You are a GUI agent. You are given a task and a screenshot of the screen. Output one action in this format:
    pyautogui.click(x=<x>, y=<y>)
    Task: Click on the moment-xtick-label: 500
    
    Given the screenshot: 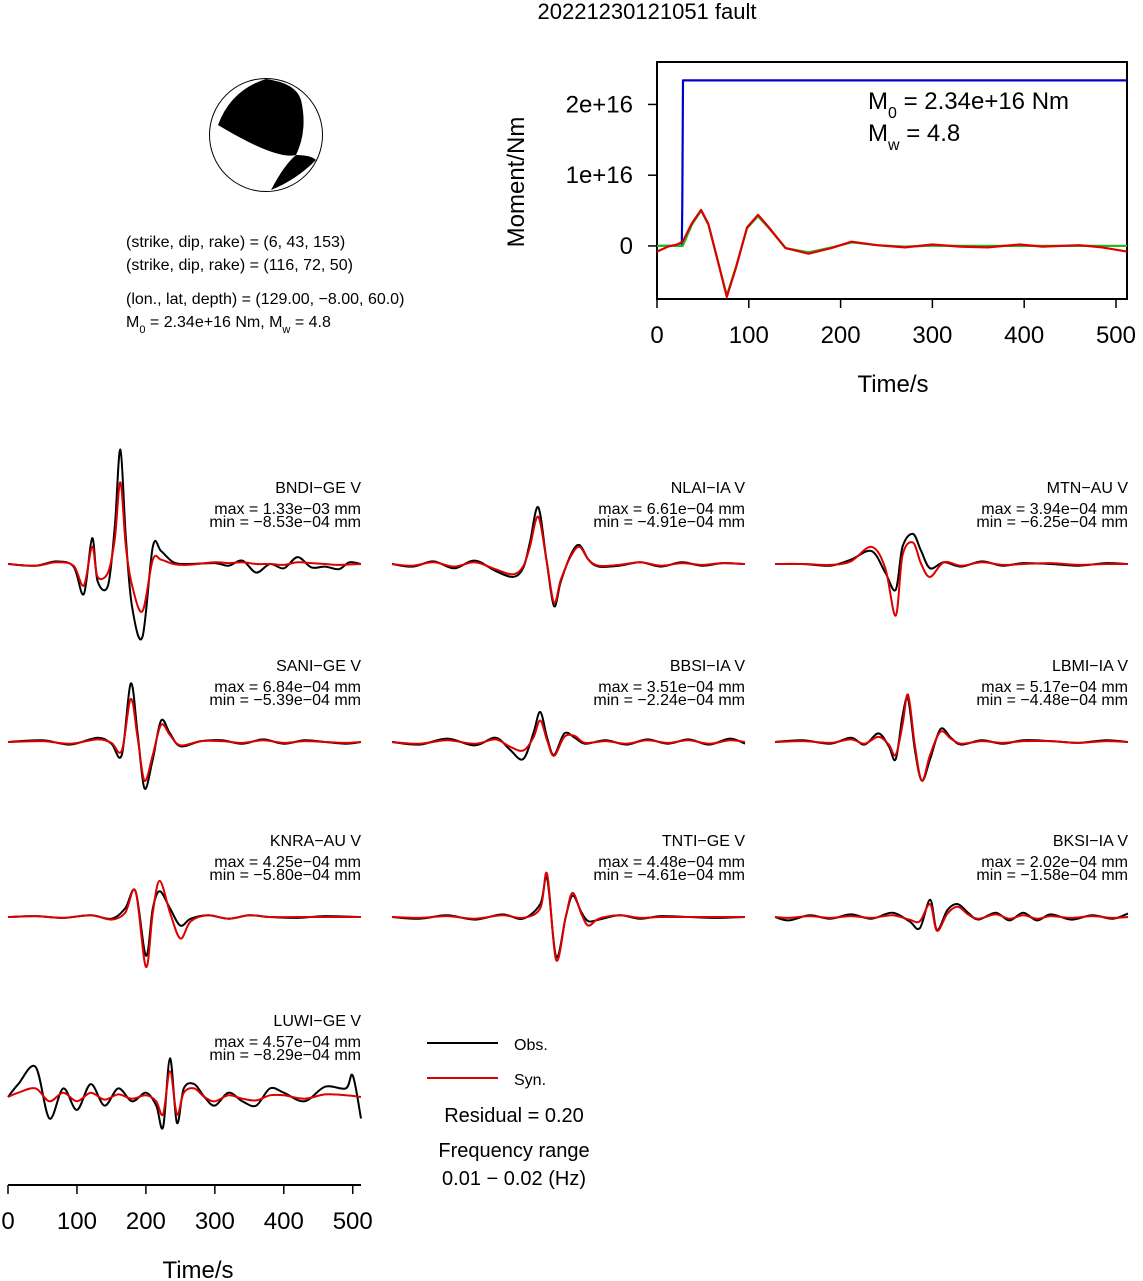 What is the action you would take?
    pyautogui.click(x=1116, y=335)
    